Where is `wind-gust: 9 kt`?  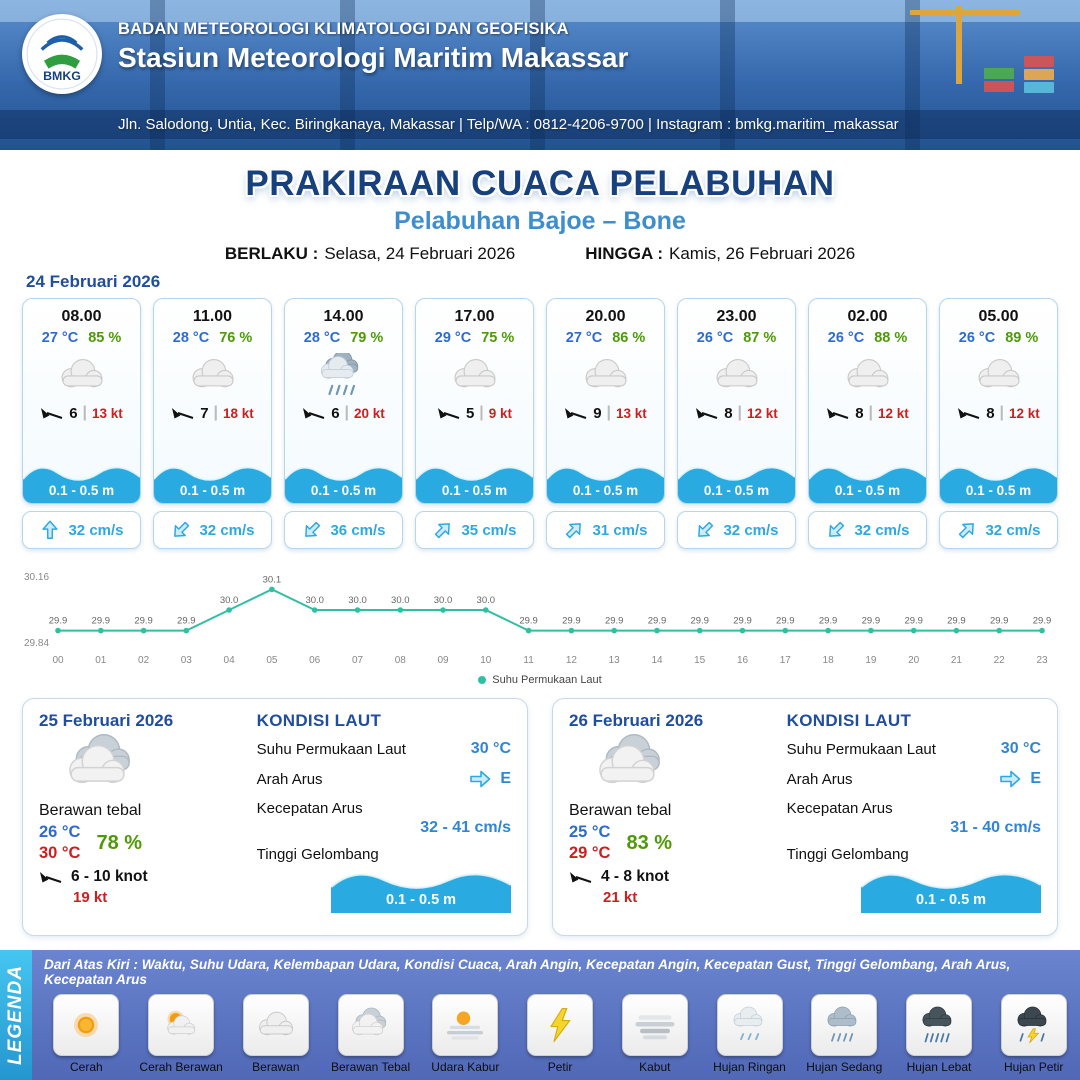 wind-gust: 9 kt is located at coordinates (500, 413).